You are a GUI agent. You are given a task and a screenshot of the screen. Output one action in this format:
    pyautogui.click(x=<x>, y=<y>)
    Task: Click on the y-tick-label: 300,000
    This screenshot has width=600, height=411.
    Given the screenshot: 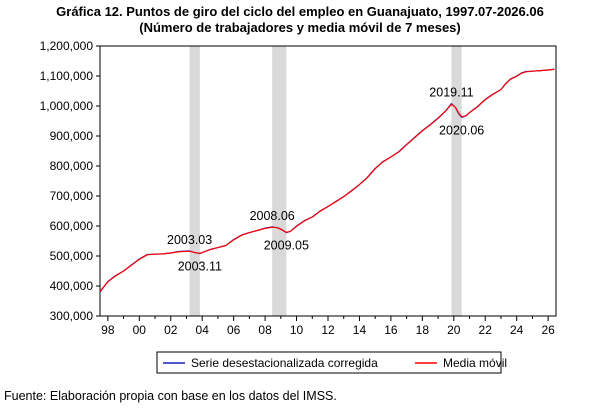 What is the action you would take?
    pyautogui.click(x=72, y=316)
    